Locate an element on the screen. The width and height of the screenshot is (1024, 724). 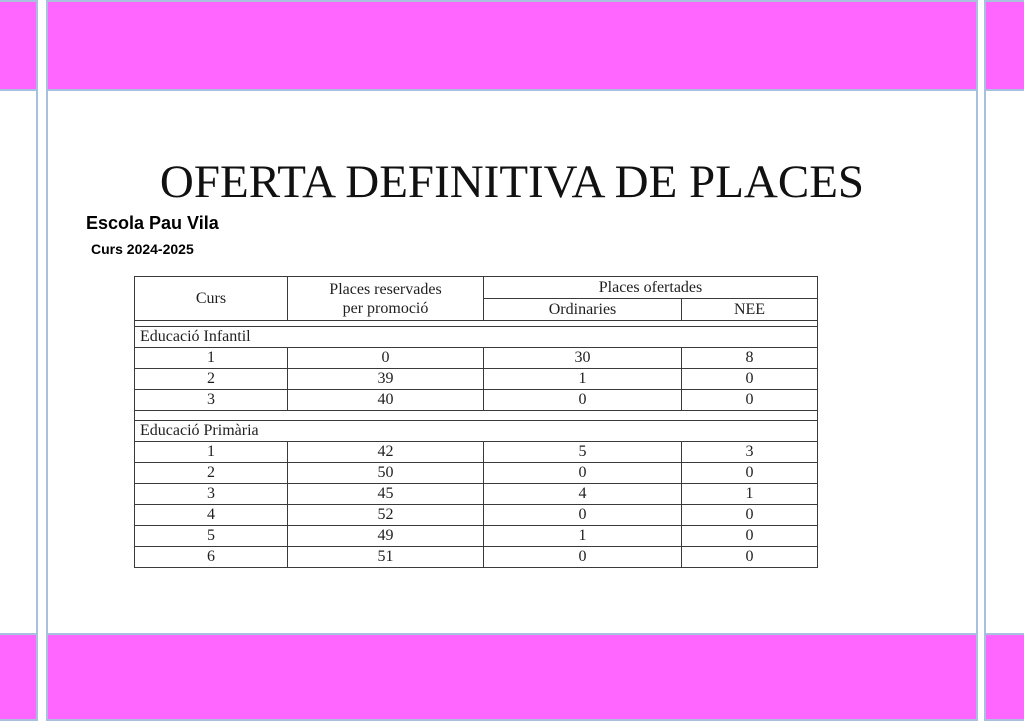
section-row-infantil: Educació Infantil is located at coordinates (476, 337).